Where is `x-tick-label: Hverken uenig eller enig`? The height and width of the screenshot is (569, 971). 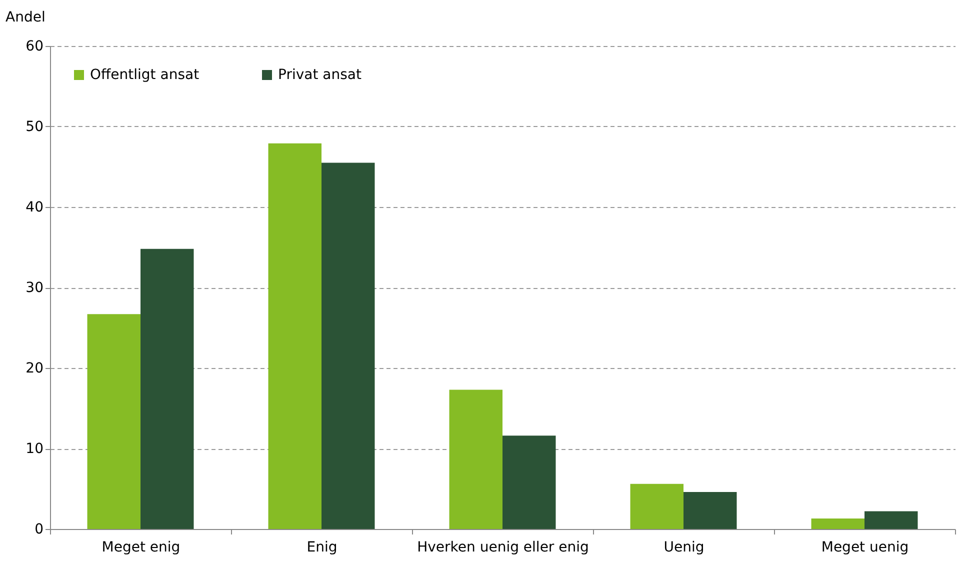 x-tick-label: Hverken uenig eller enig is located at coordinates (503, 548).